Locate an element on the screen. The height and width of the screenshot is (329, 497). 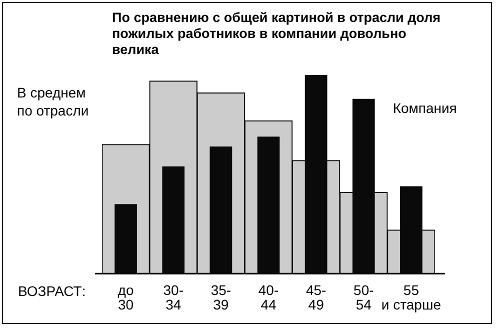
x-tick-label: 45-49 is located at coordinates (316, 297).